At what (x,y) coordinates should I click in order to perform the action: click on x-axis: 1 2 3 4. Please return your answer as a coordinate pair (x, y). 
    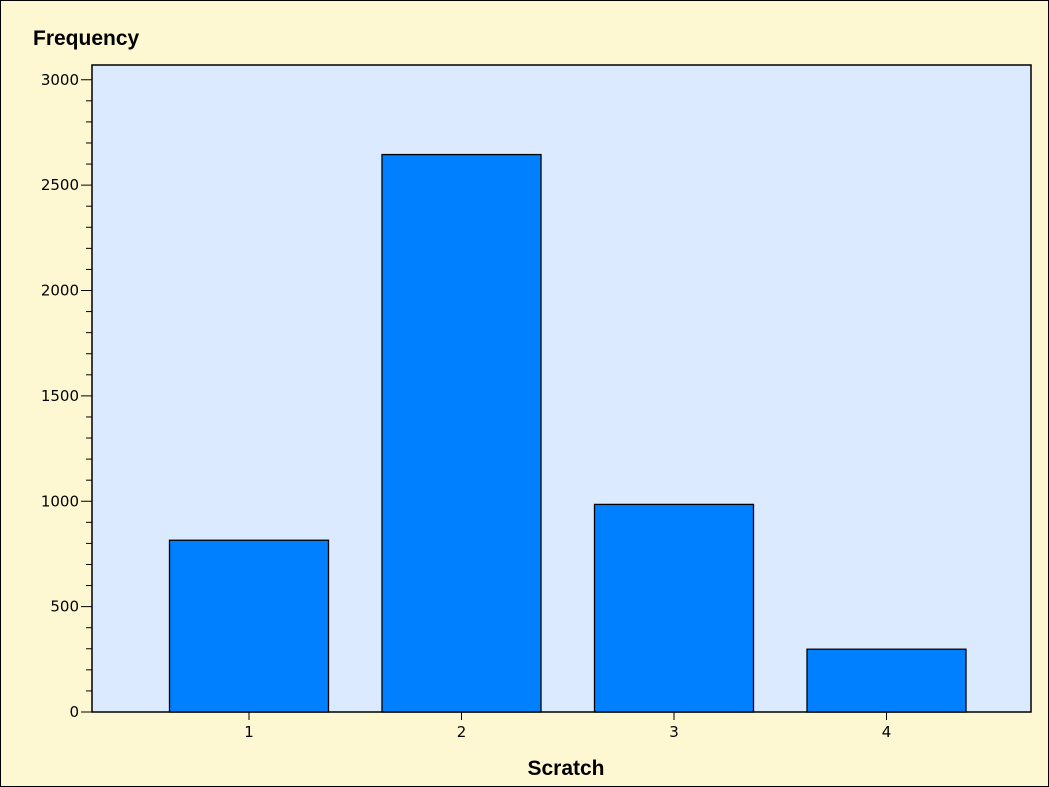
    Looking at the image, I should click on (567, 726).